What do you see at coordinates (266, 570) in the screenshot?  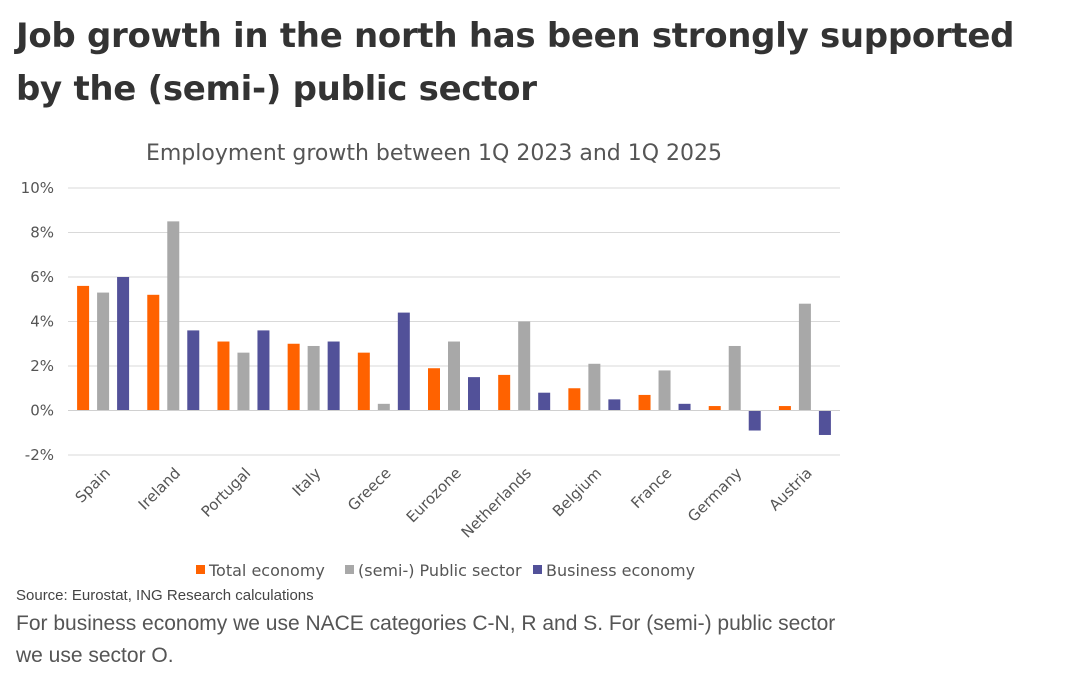 I see `legend-label: Total economy` at bounding box center [266, 570].